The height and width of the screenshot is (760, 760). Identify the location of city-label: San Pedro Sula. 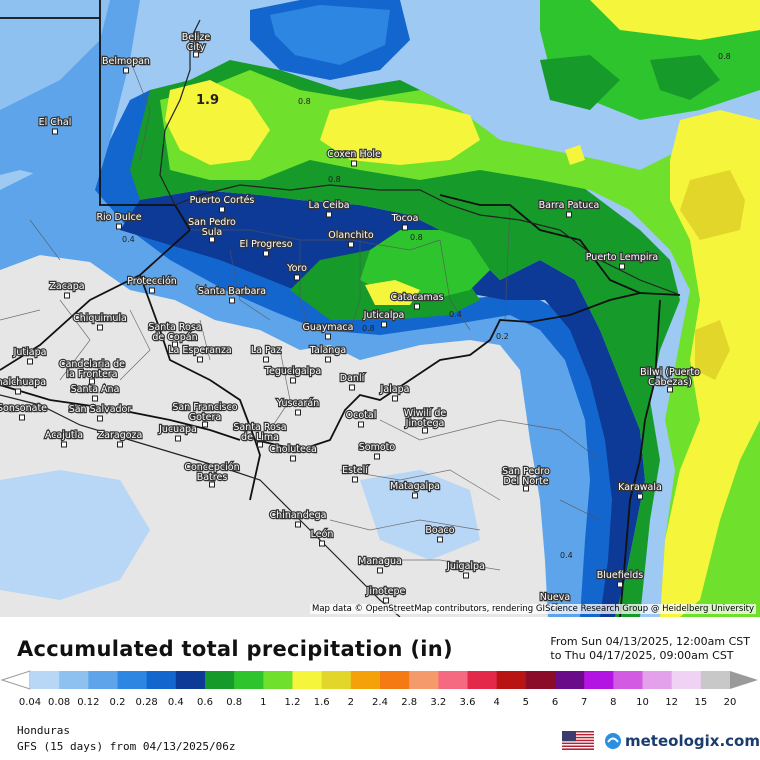
(212, 227).